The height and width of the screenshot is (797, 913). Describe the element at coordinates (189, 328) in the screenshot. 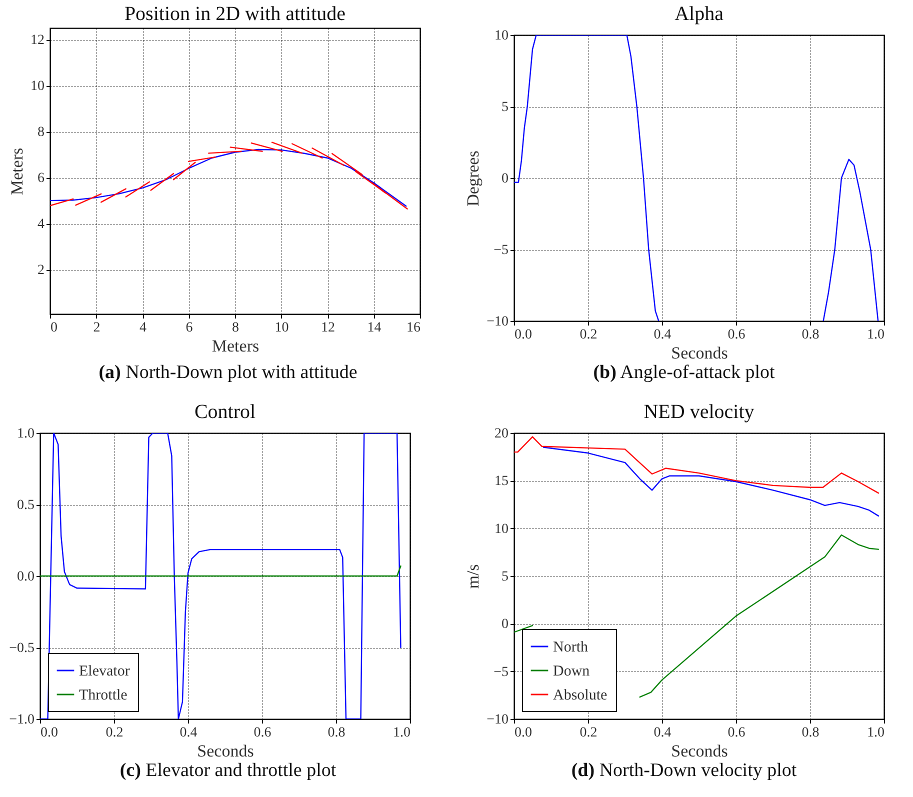

I see `x-tick-label: 6` at that location.